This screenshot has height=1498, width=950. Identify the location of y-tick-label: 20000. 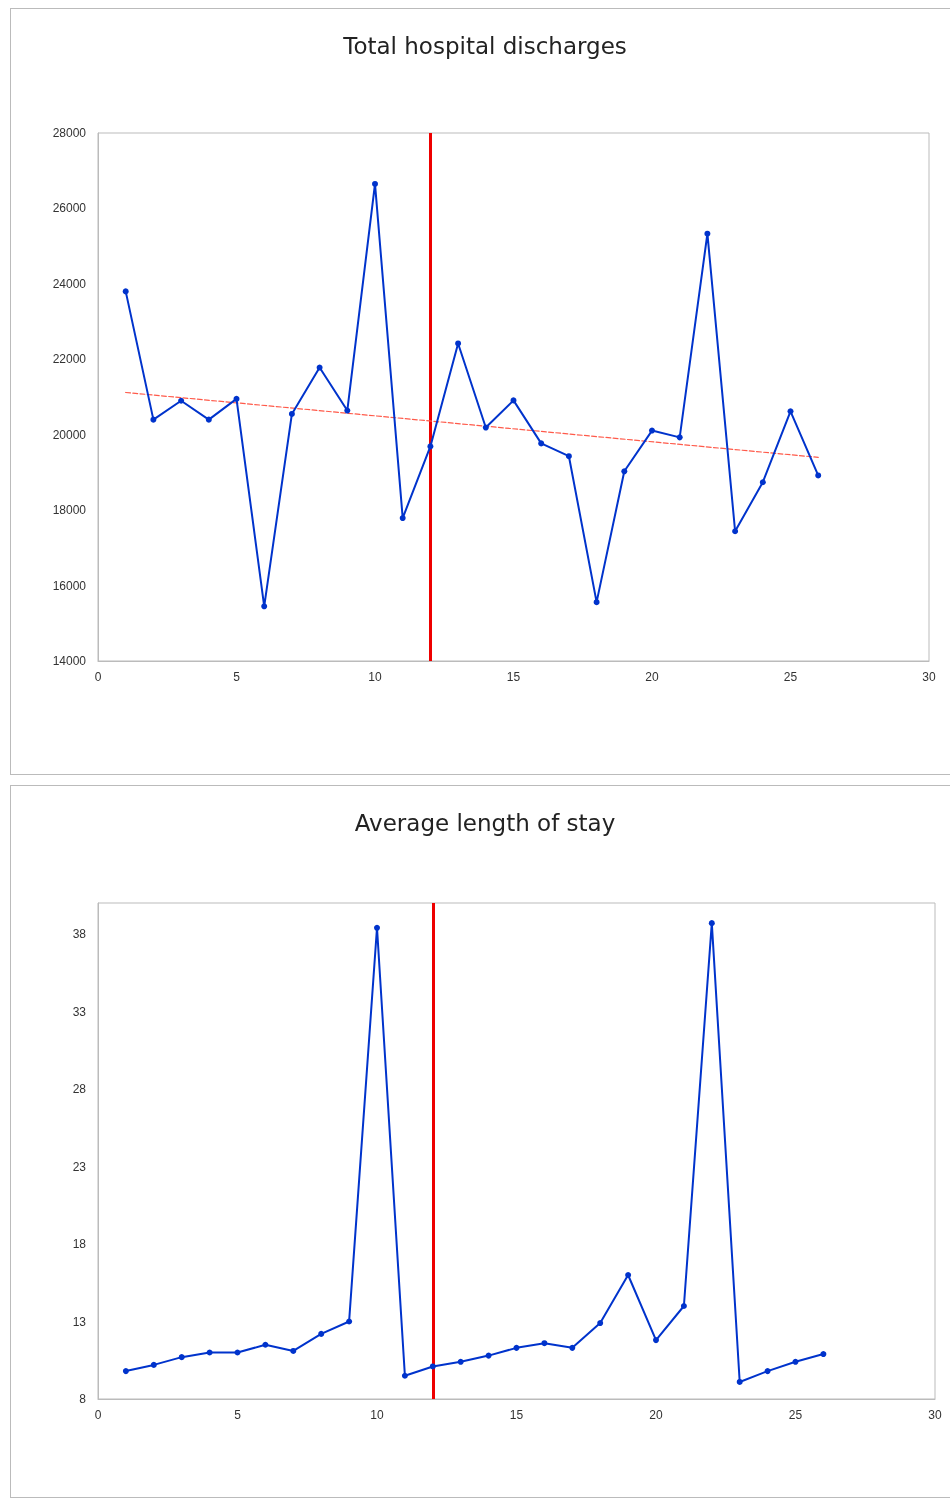
(69, 434).